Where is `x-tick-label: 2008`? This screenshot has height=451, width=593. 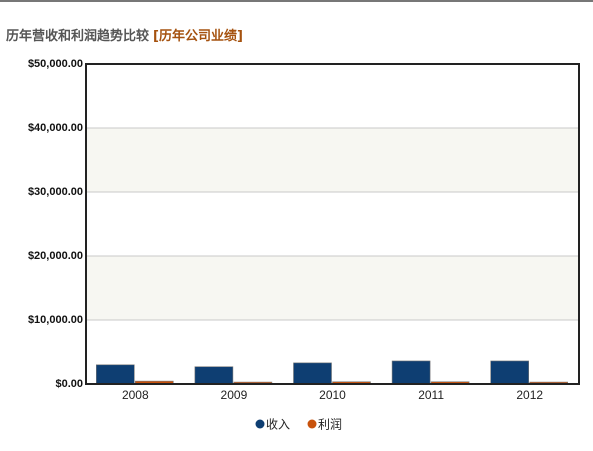 x-tick-label: 2008 is located at coordinates (135, 395).